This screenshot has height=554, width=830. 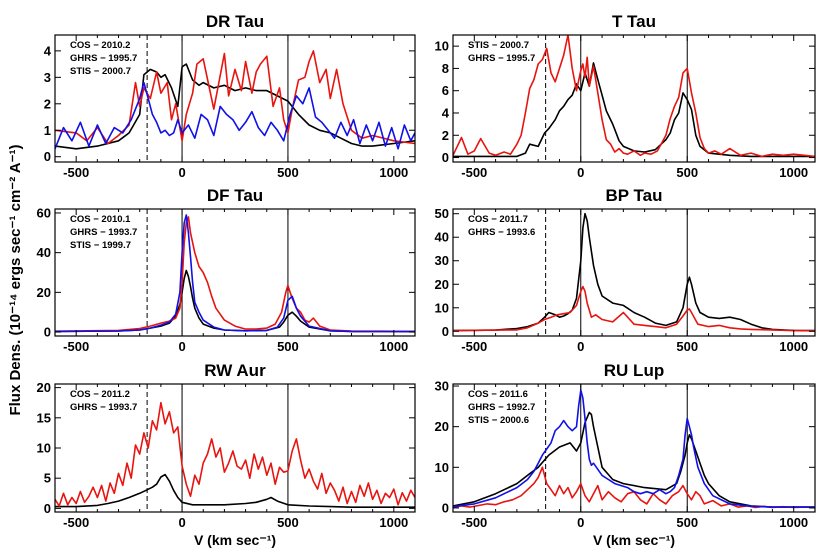 What do you see at coordinates (235, 21) in the screenshot?
I see `panel-title: DR Tau` at bounding box center [235, 21].